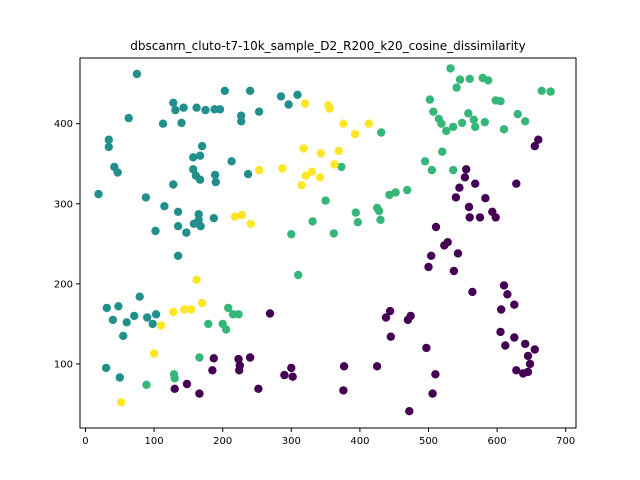 The height and width of the screenshot is (480, 640). Describe the element at coordinates (291, 441) in the screenshot. I see `x-tick-label: 300` at that location.